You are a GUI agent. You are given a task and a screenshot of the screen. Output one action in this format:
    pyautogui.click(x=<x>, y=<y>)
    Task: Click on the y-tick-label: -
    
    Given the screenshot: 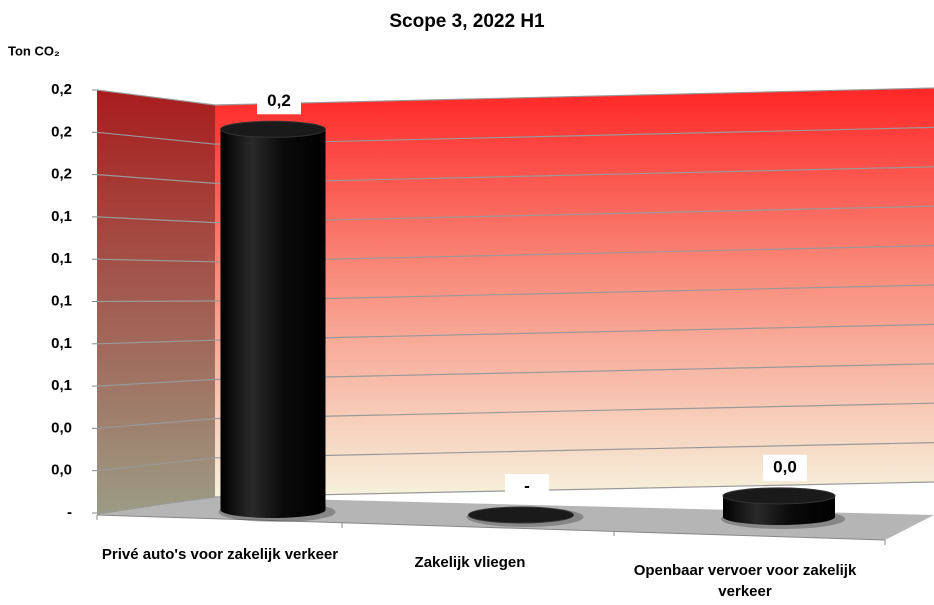 What is the action you would take?
    pyautogui.click(x=69, y=512)
    